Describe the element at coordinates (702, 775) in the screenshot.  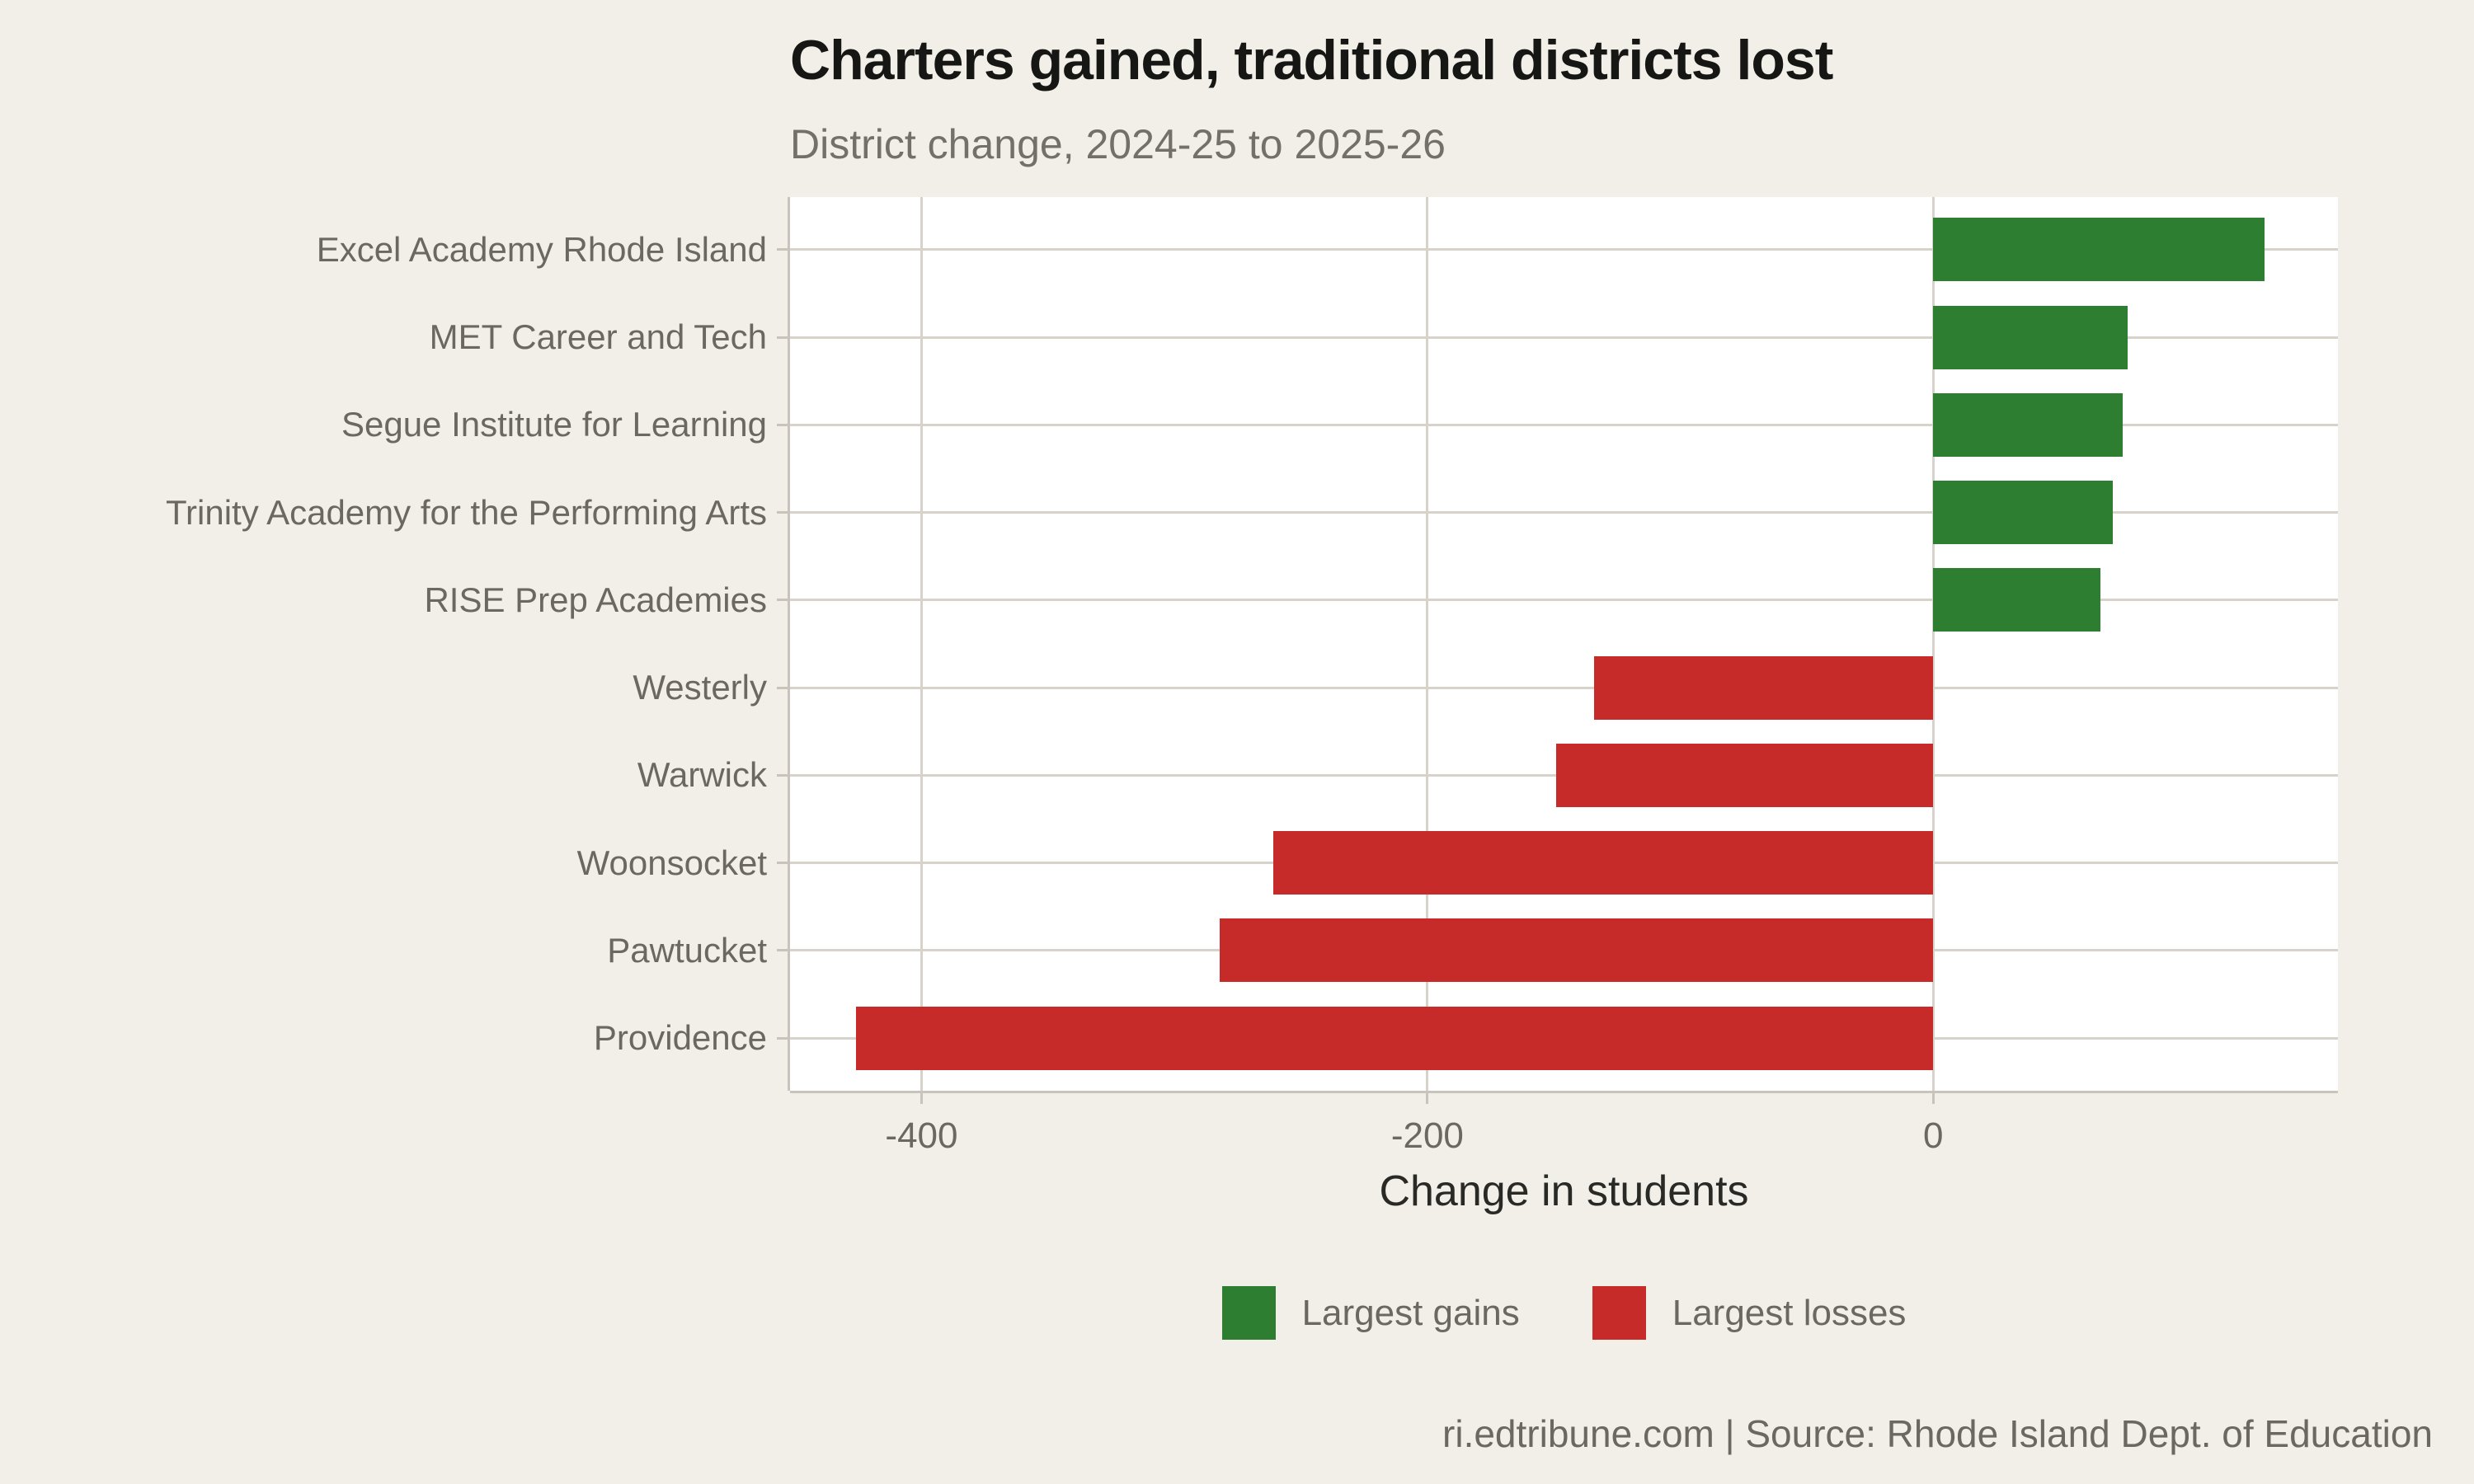
I see `category-label: Warwick` at that location.